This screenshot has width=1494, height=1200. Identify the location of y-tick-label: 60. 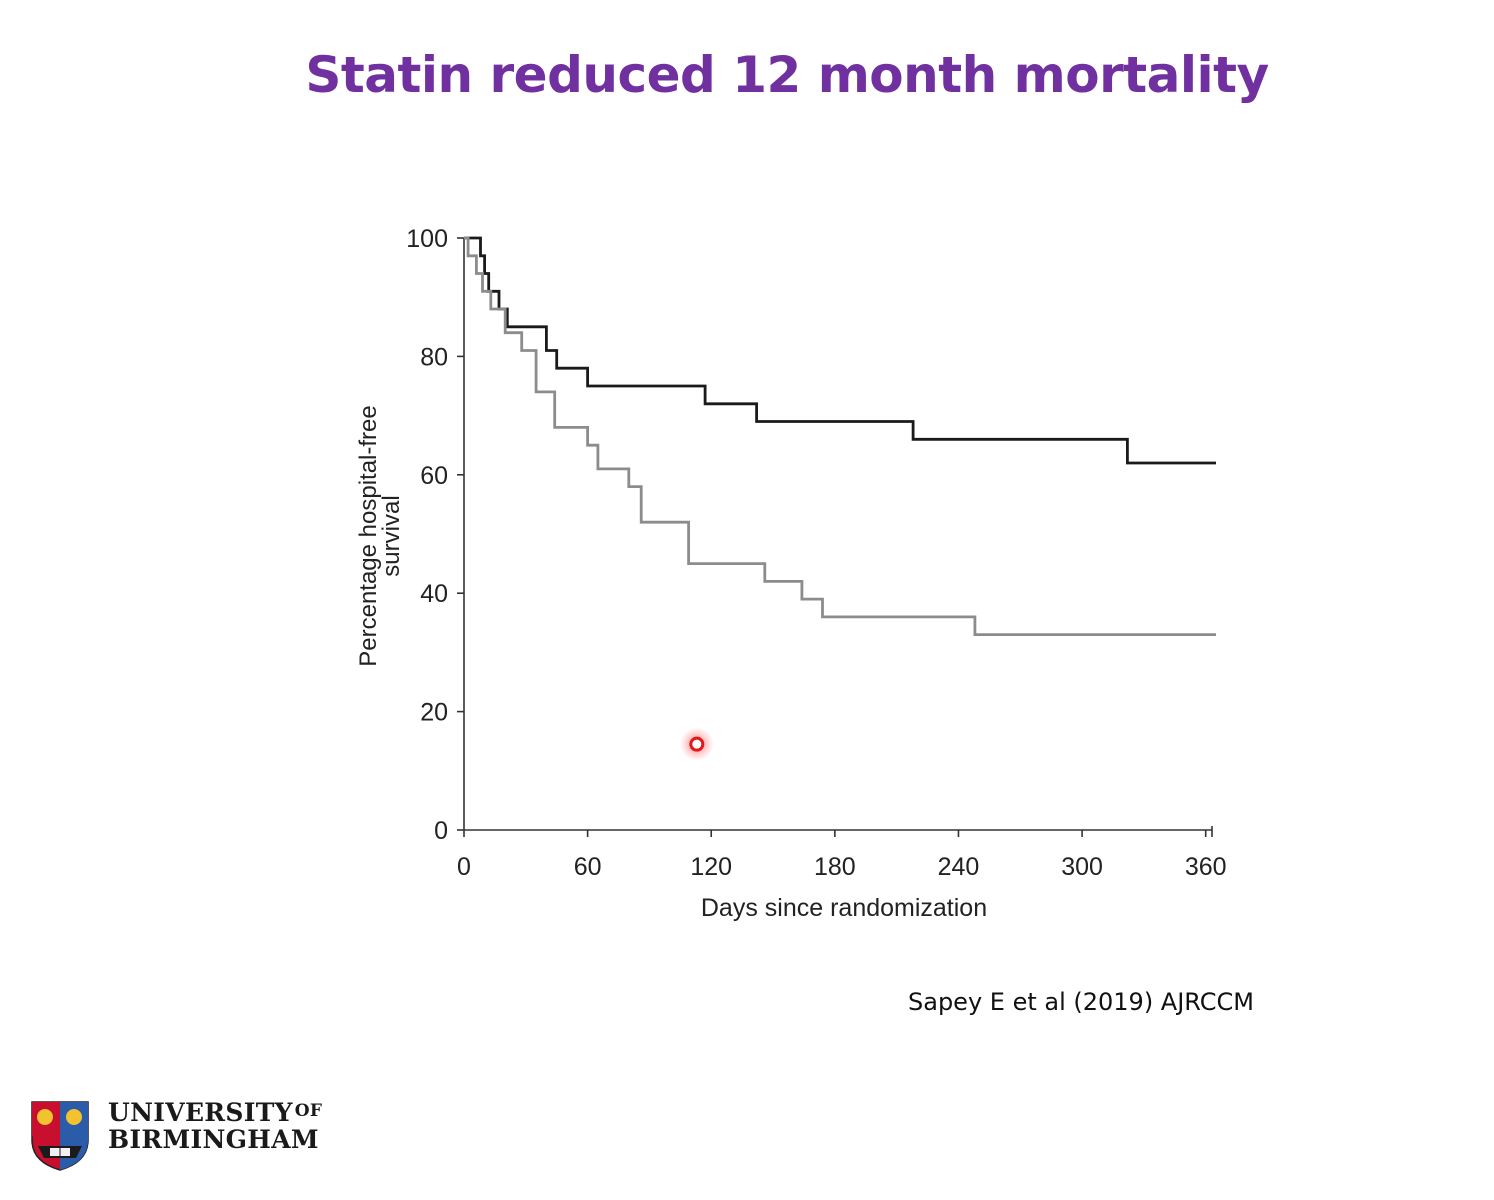
(434, 476).